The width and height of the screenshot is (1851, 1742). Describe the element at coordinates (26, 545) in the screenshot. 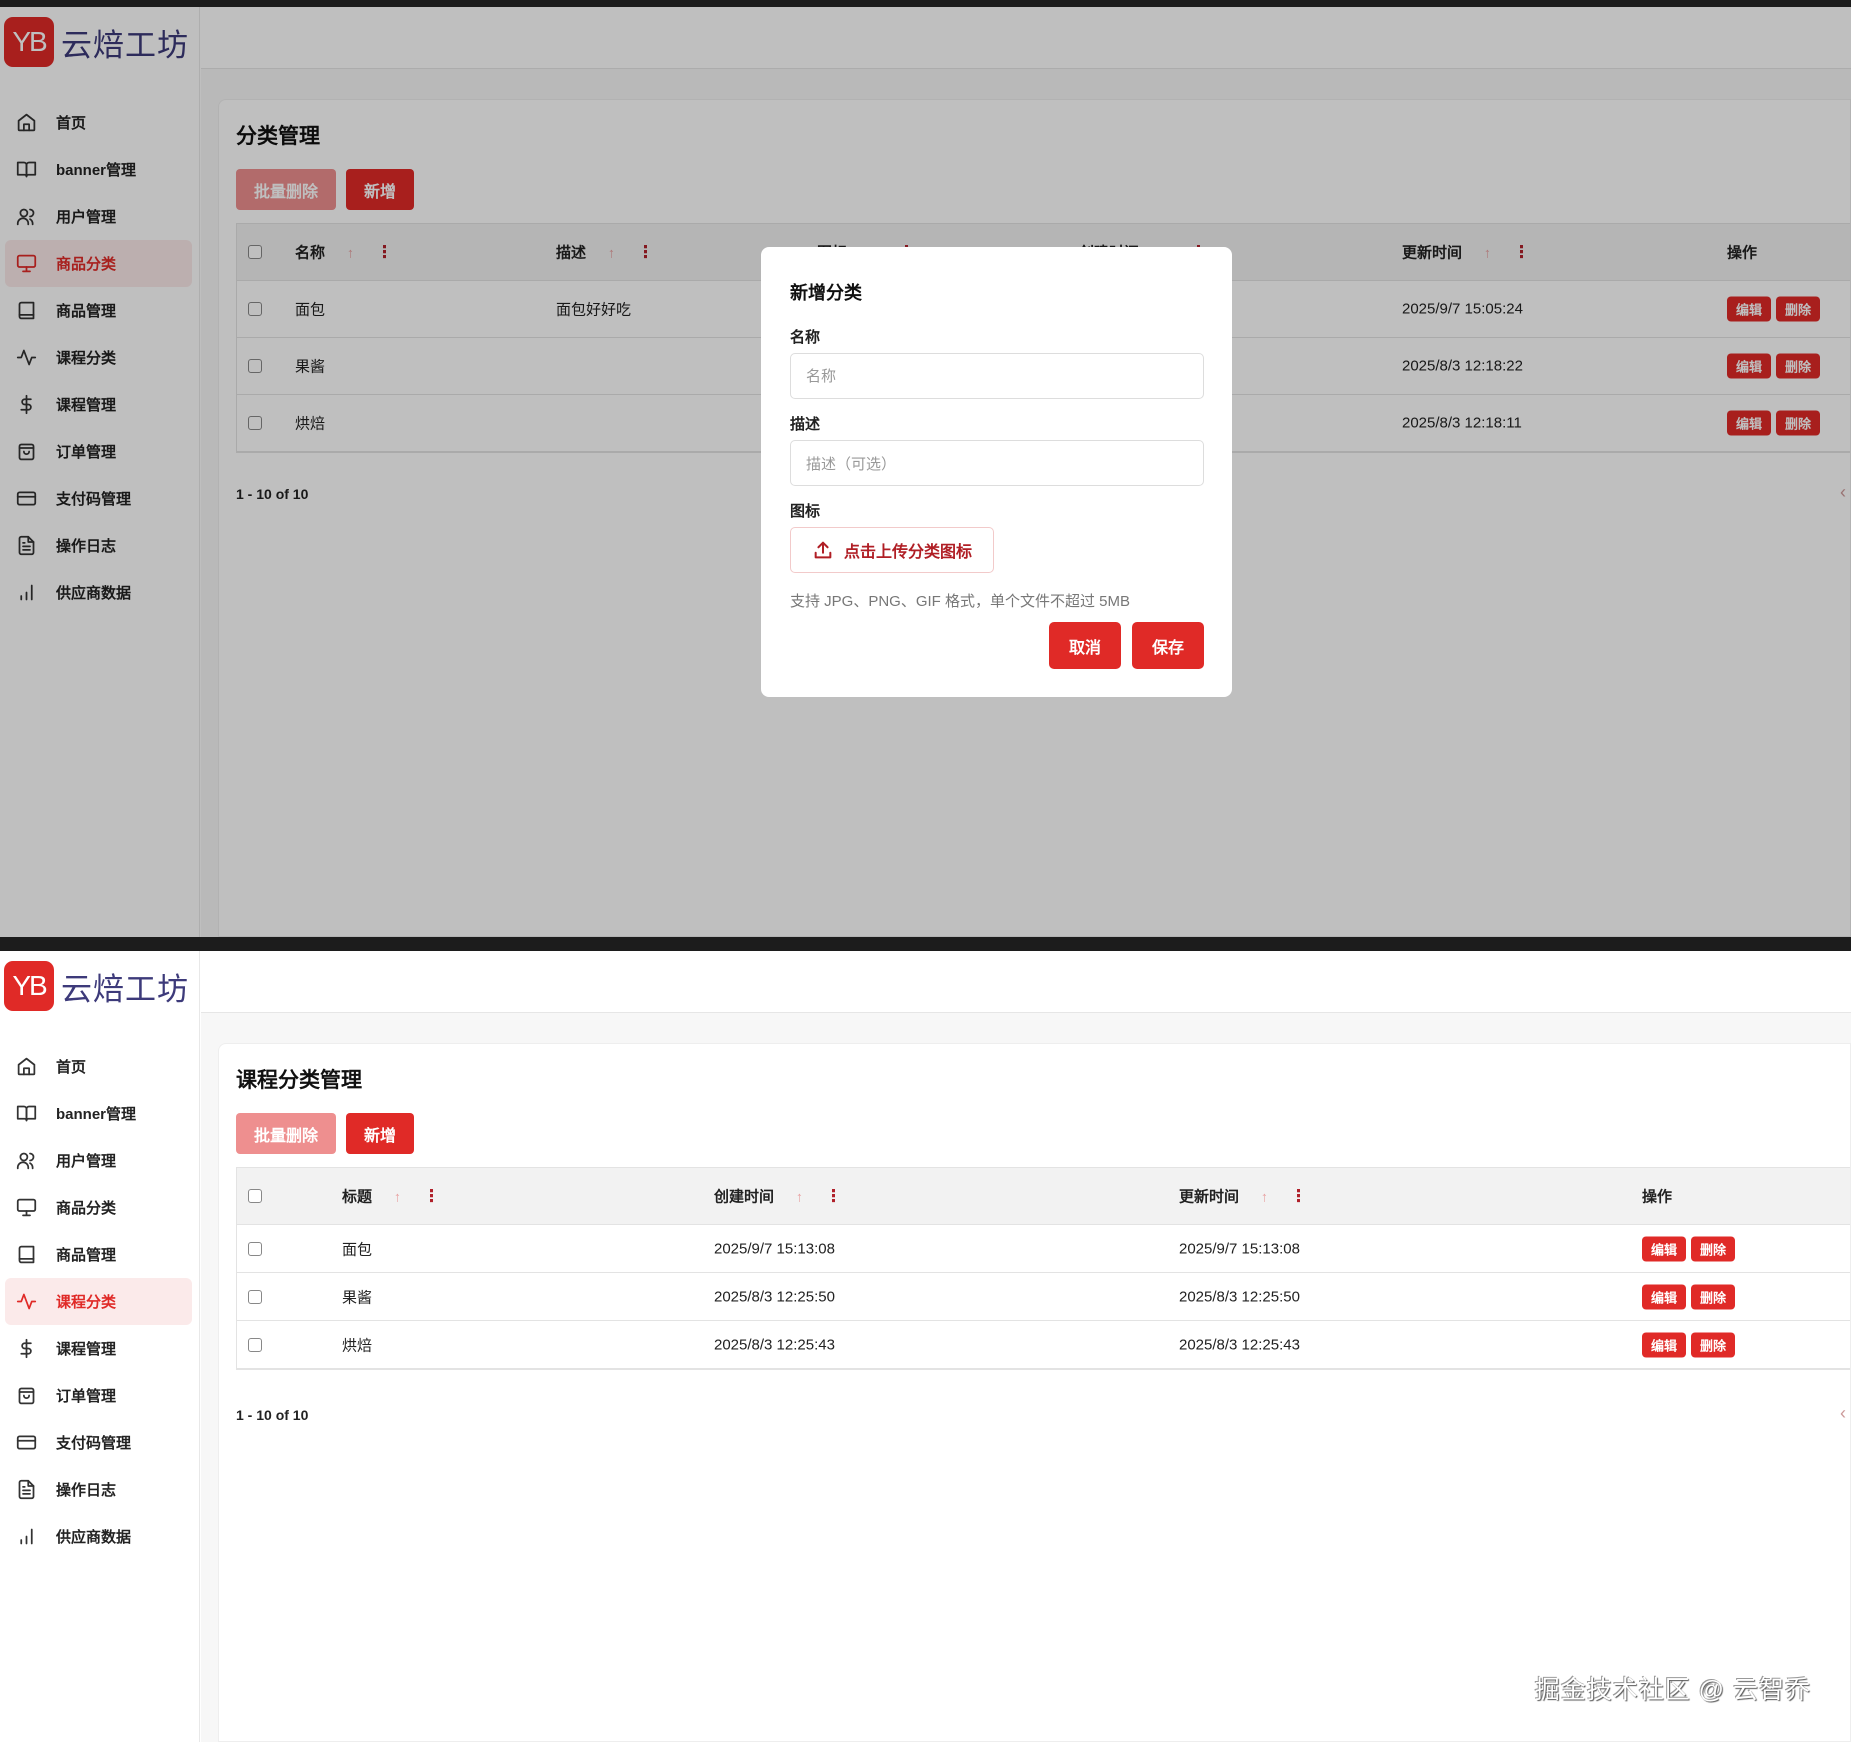

I see `file-text-icon` at that location.